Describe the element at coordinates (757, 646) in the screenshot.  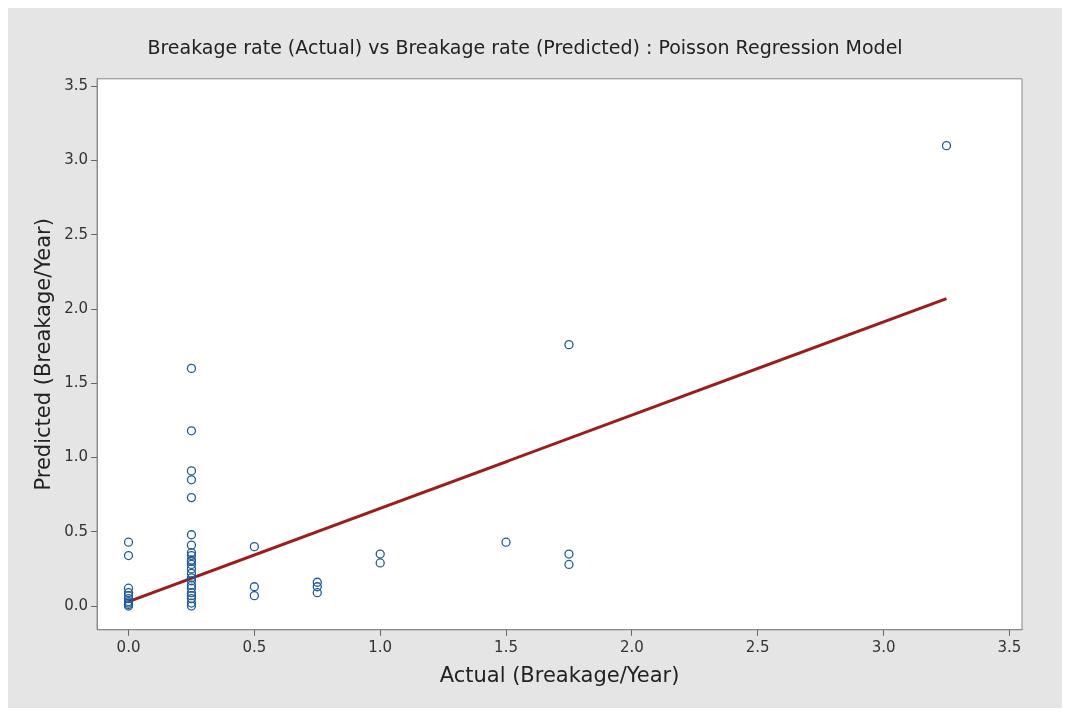
I see `x-tick-label: 2.5` at that location.